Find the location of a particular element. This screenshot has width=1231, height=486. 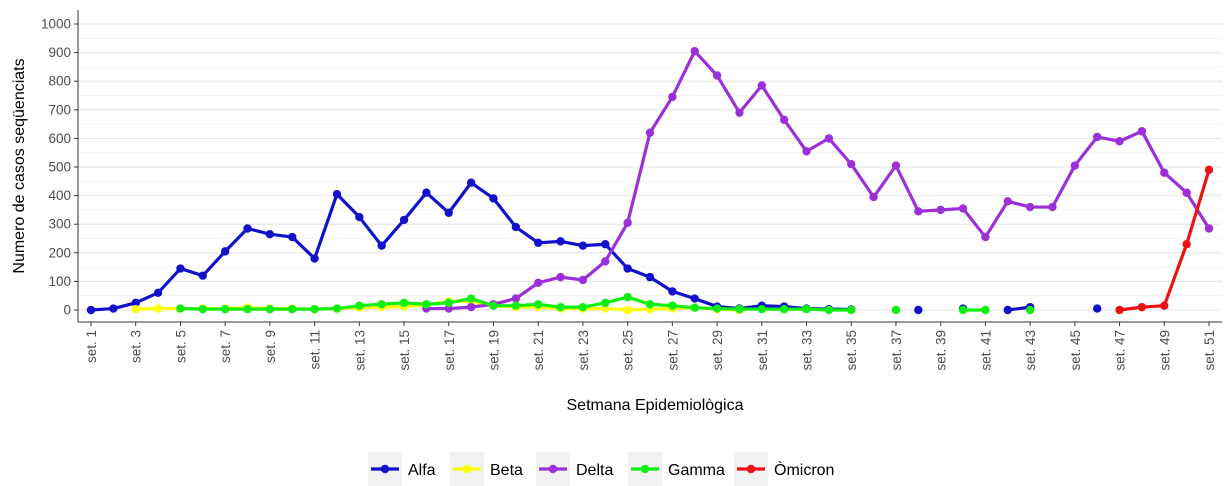

x-tick-label: set. 21 is located at coordinates (538, 350).